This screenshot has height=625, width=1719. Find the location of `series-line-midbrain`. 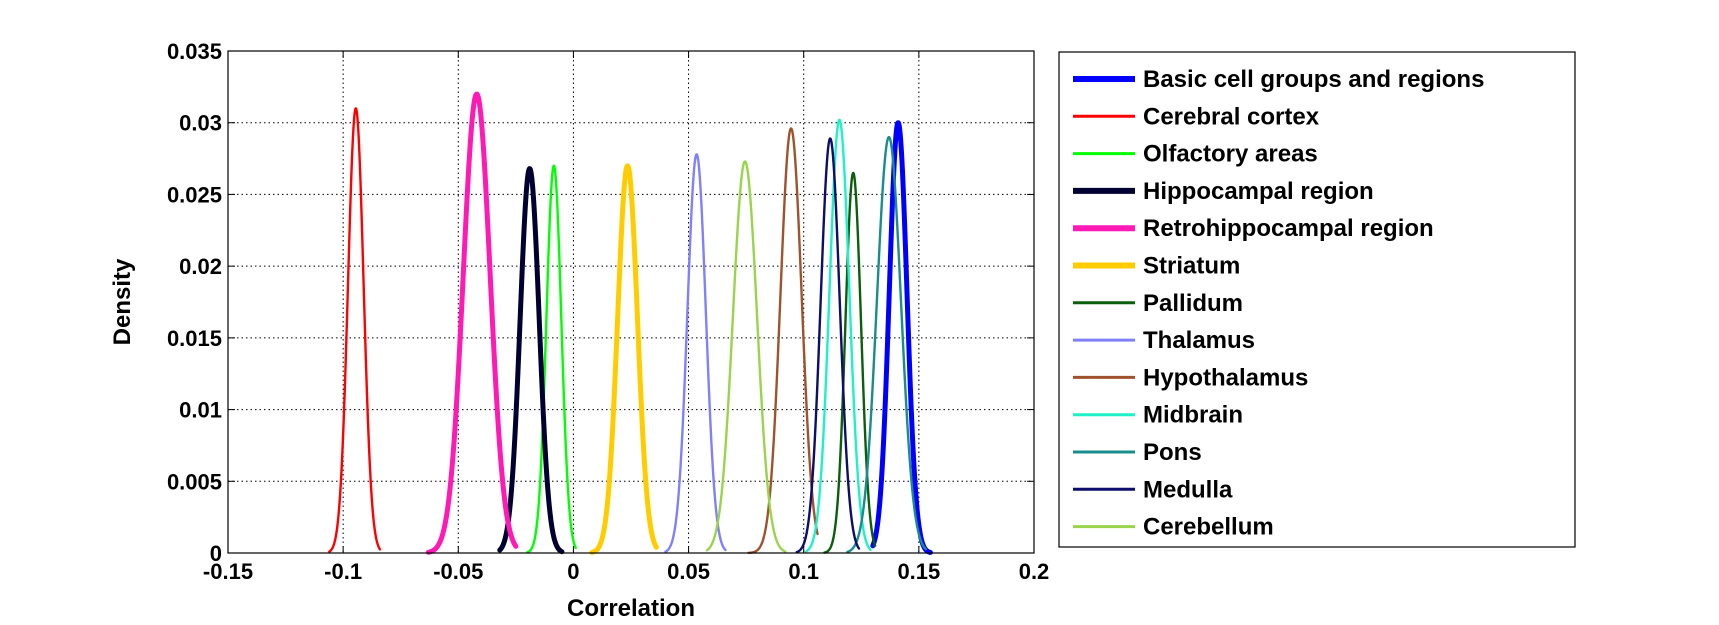

series-line-midbrain is located at coordinates (838, 335).